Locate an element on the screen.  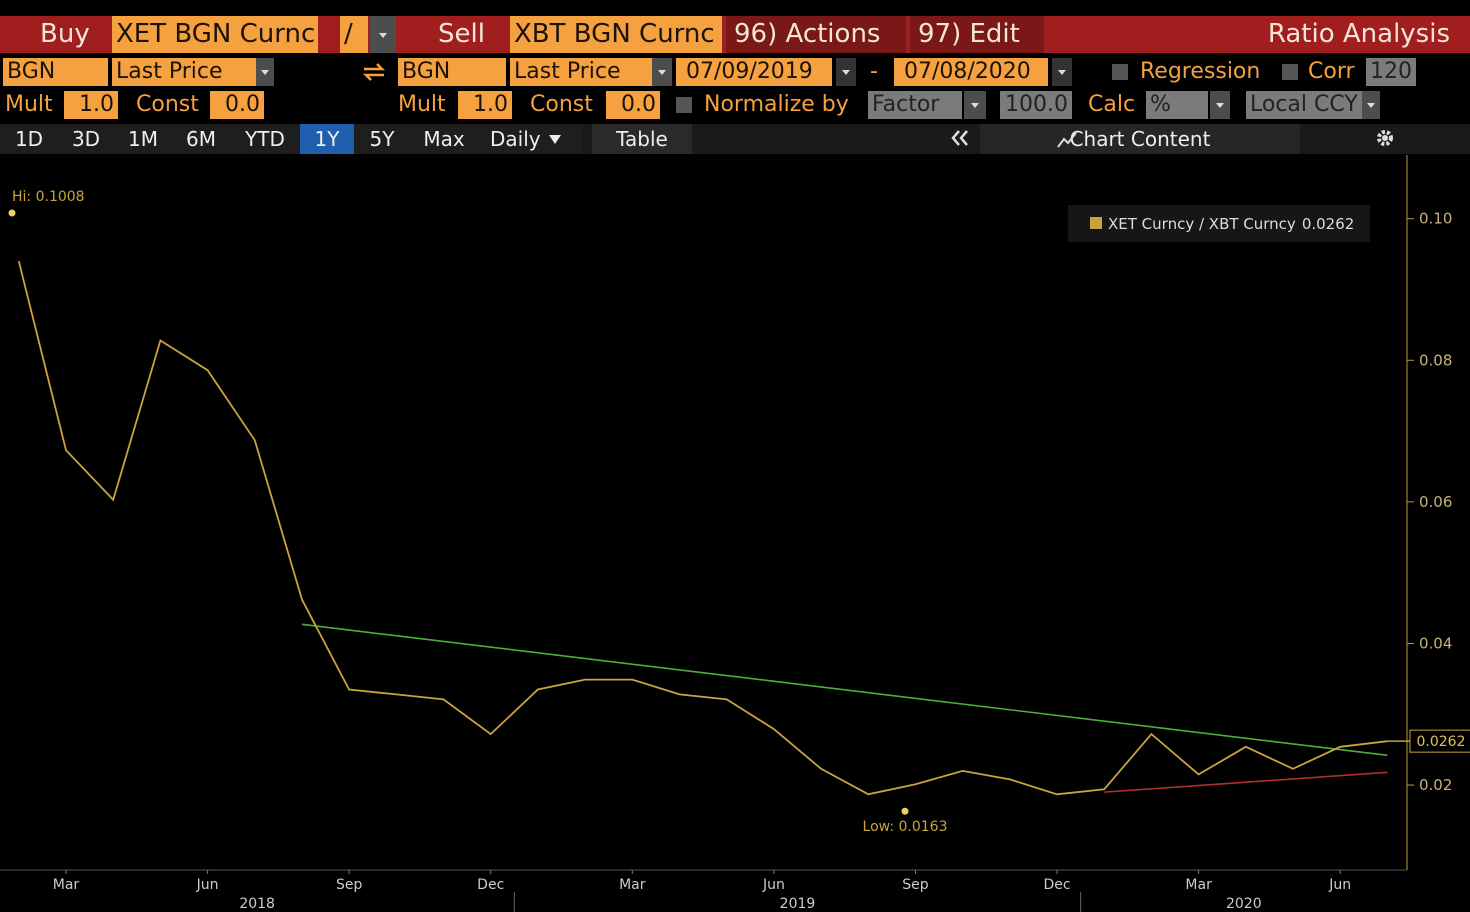
corr-period: 120 is located at coordinates (1391, 72).